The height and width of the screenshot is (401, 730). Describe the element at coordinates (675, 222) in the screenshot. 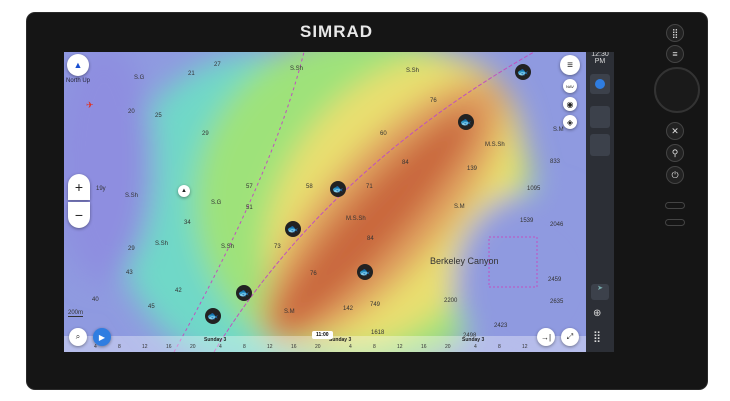

I see `hw-key-down` at that location.